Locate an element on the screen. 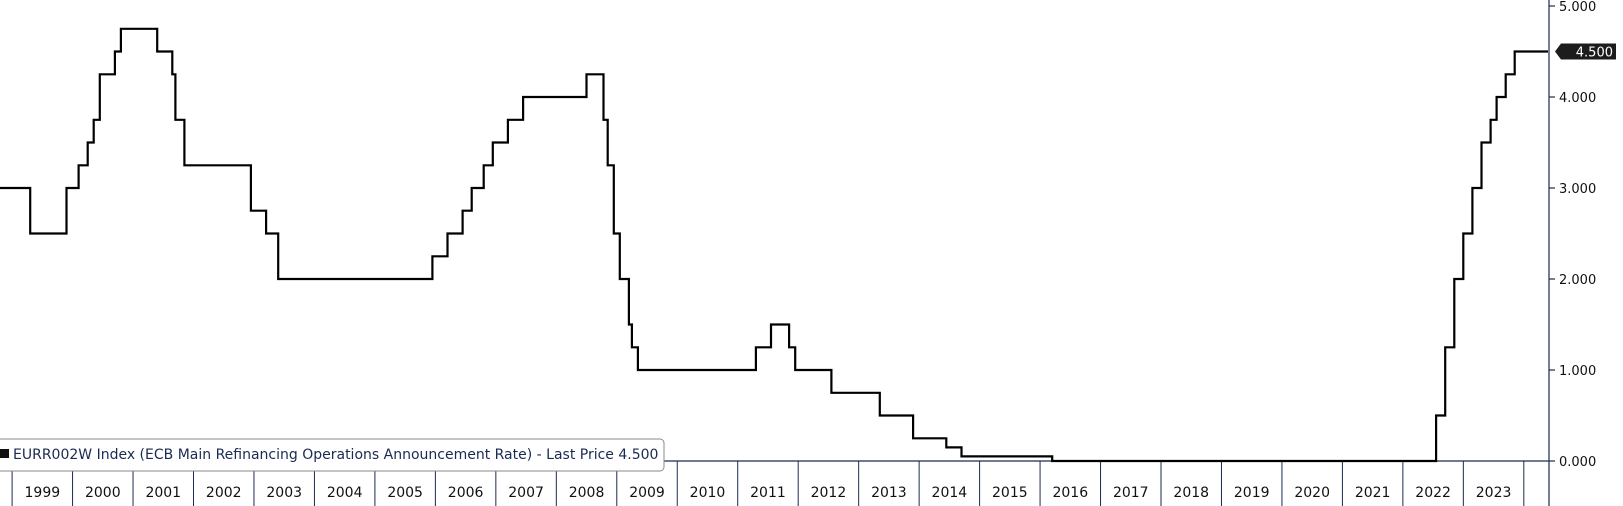 The image size is (1623, 506). x-axis-tick-label: 2010 is located at coordinates (708, 493).